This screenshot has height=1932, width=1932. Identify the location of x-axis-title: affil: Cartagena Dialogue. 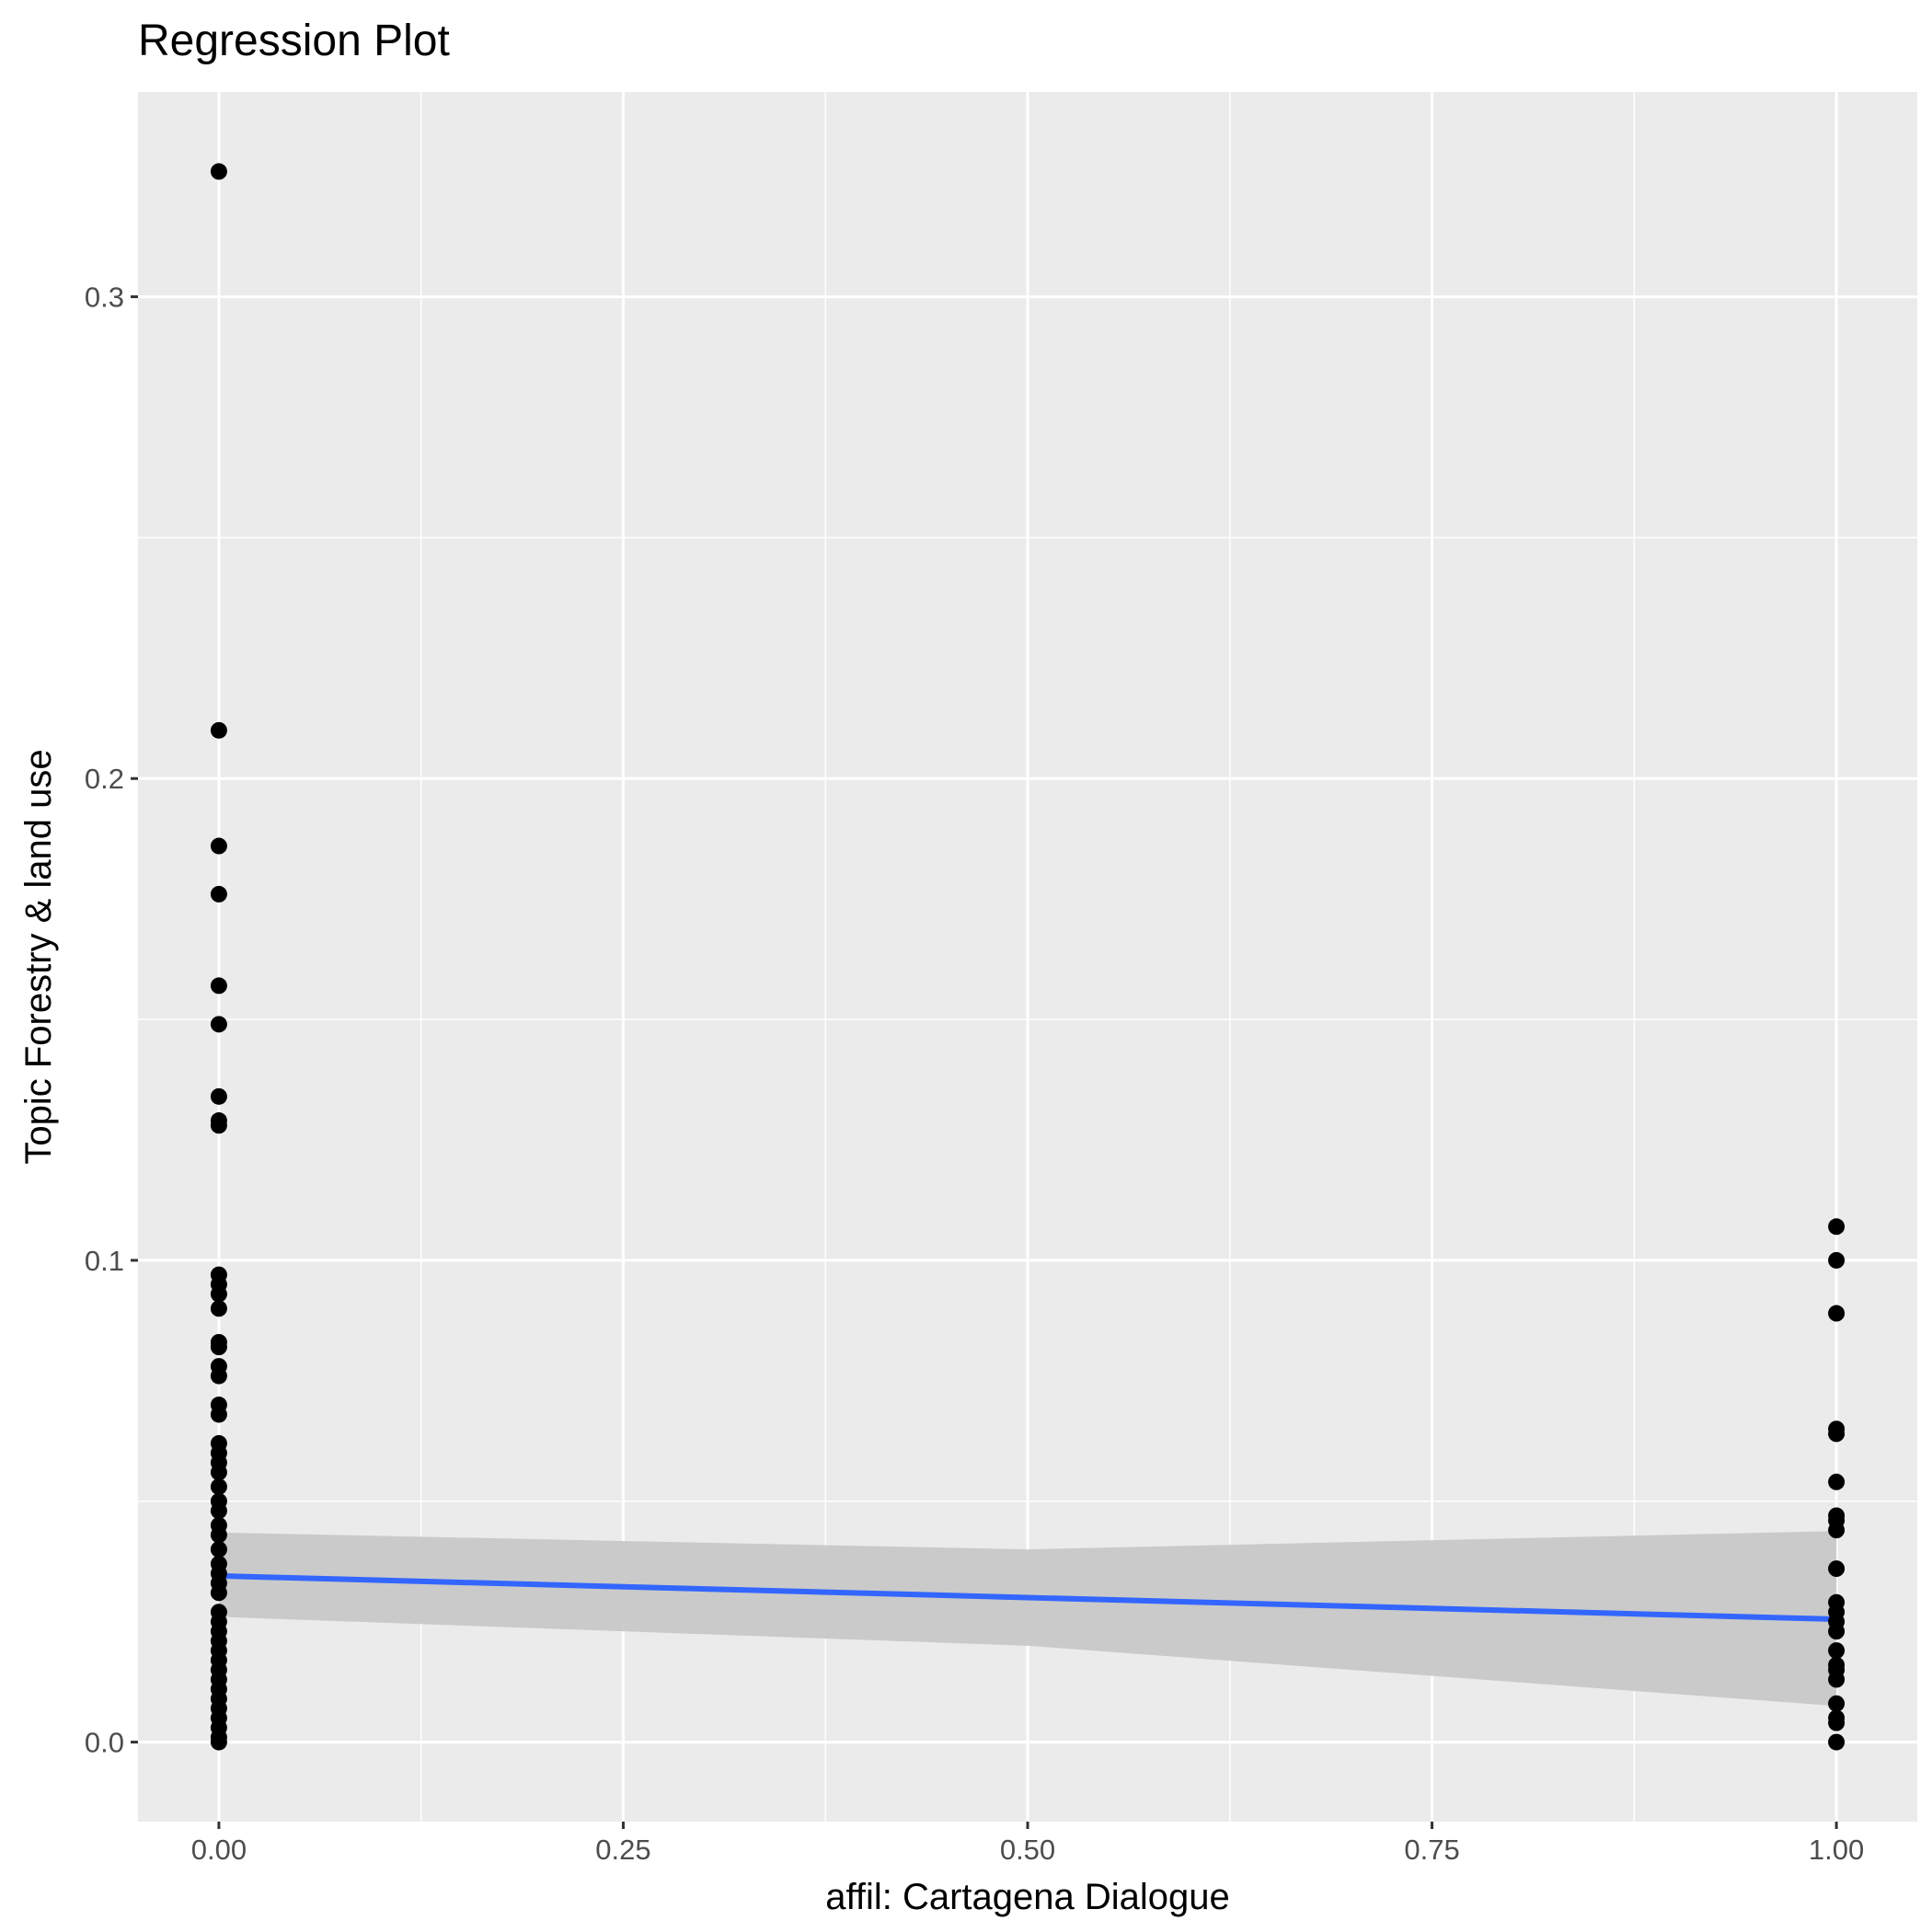
(1027, 1897).